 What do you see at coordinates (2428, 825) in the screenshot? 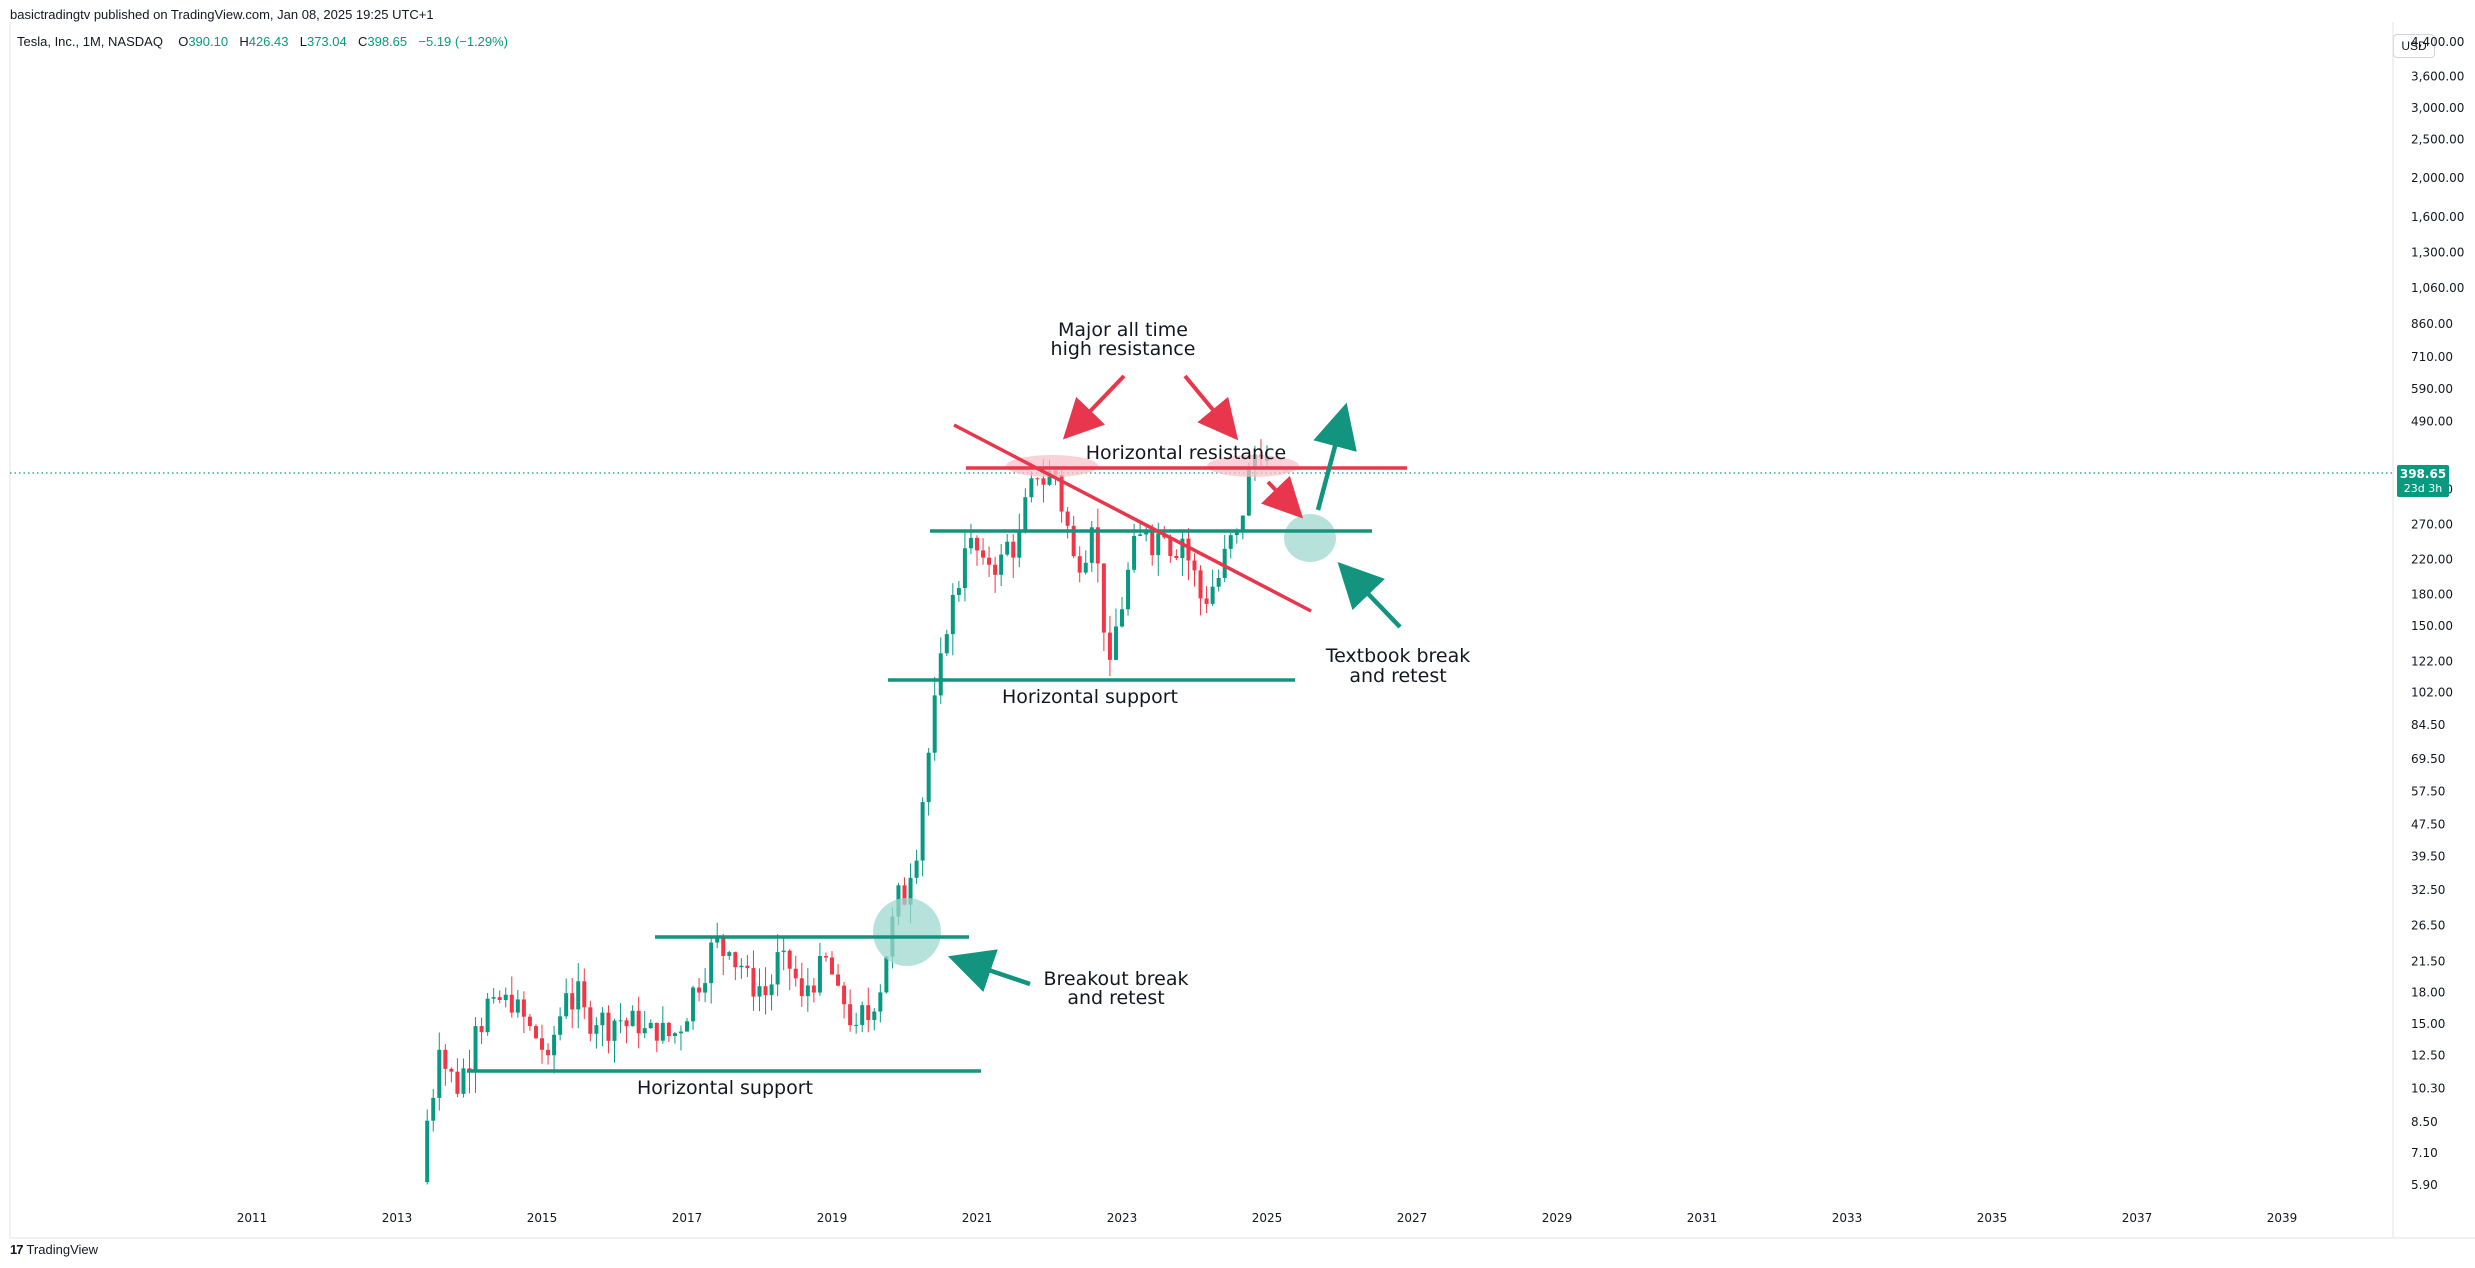
I see `price-tick-22: 47.50` at bounding box center [2428, 825].